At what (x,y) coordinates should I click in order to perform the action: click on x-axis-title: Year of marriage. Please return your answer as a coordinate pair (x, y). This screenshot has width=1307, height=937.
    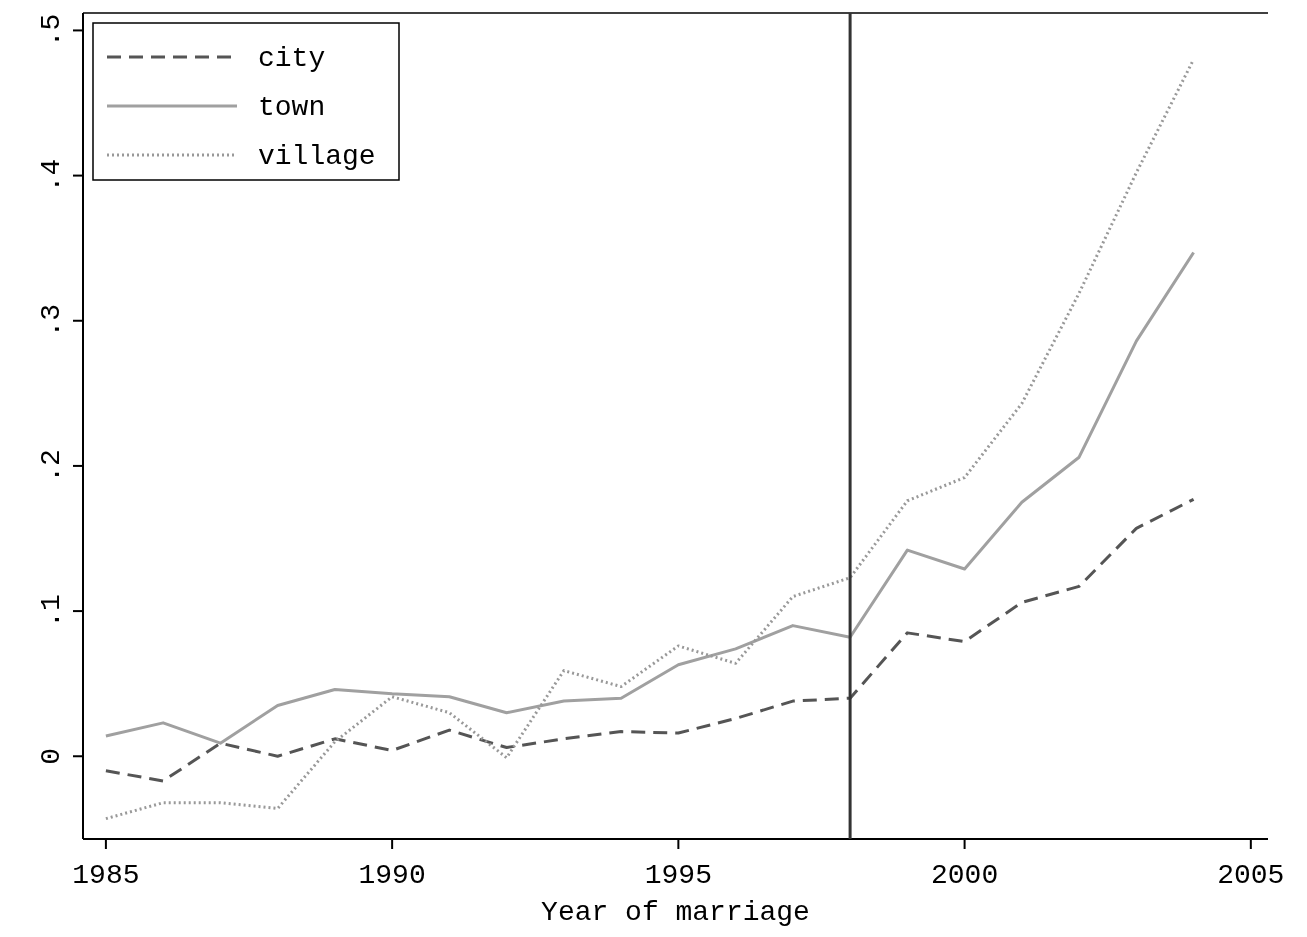
    Looking at the image, I should click on (675, 912).